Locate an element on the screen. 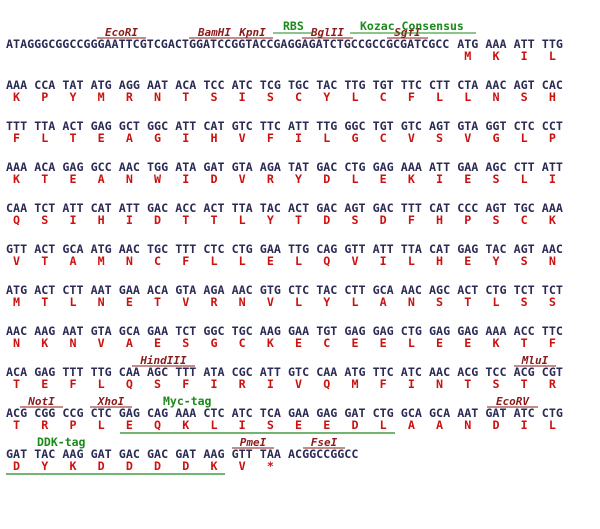  codon: CAT is located at coordinates (439, 249).